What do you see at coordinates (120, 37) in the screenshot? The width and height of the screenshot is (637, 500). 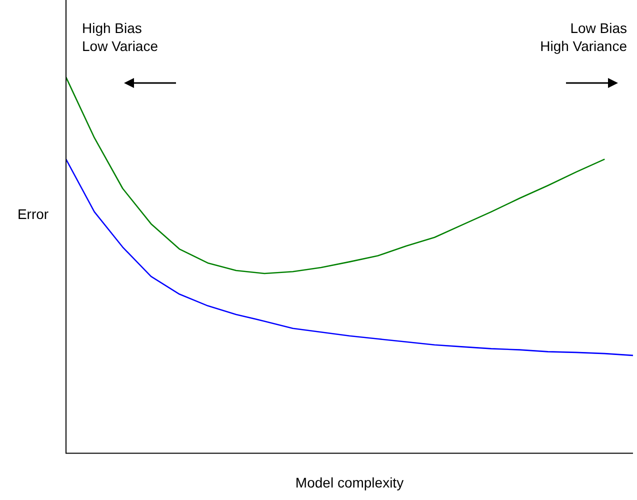 I see `text: High Bias Low Variace` at bounding box center [120, 37].